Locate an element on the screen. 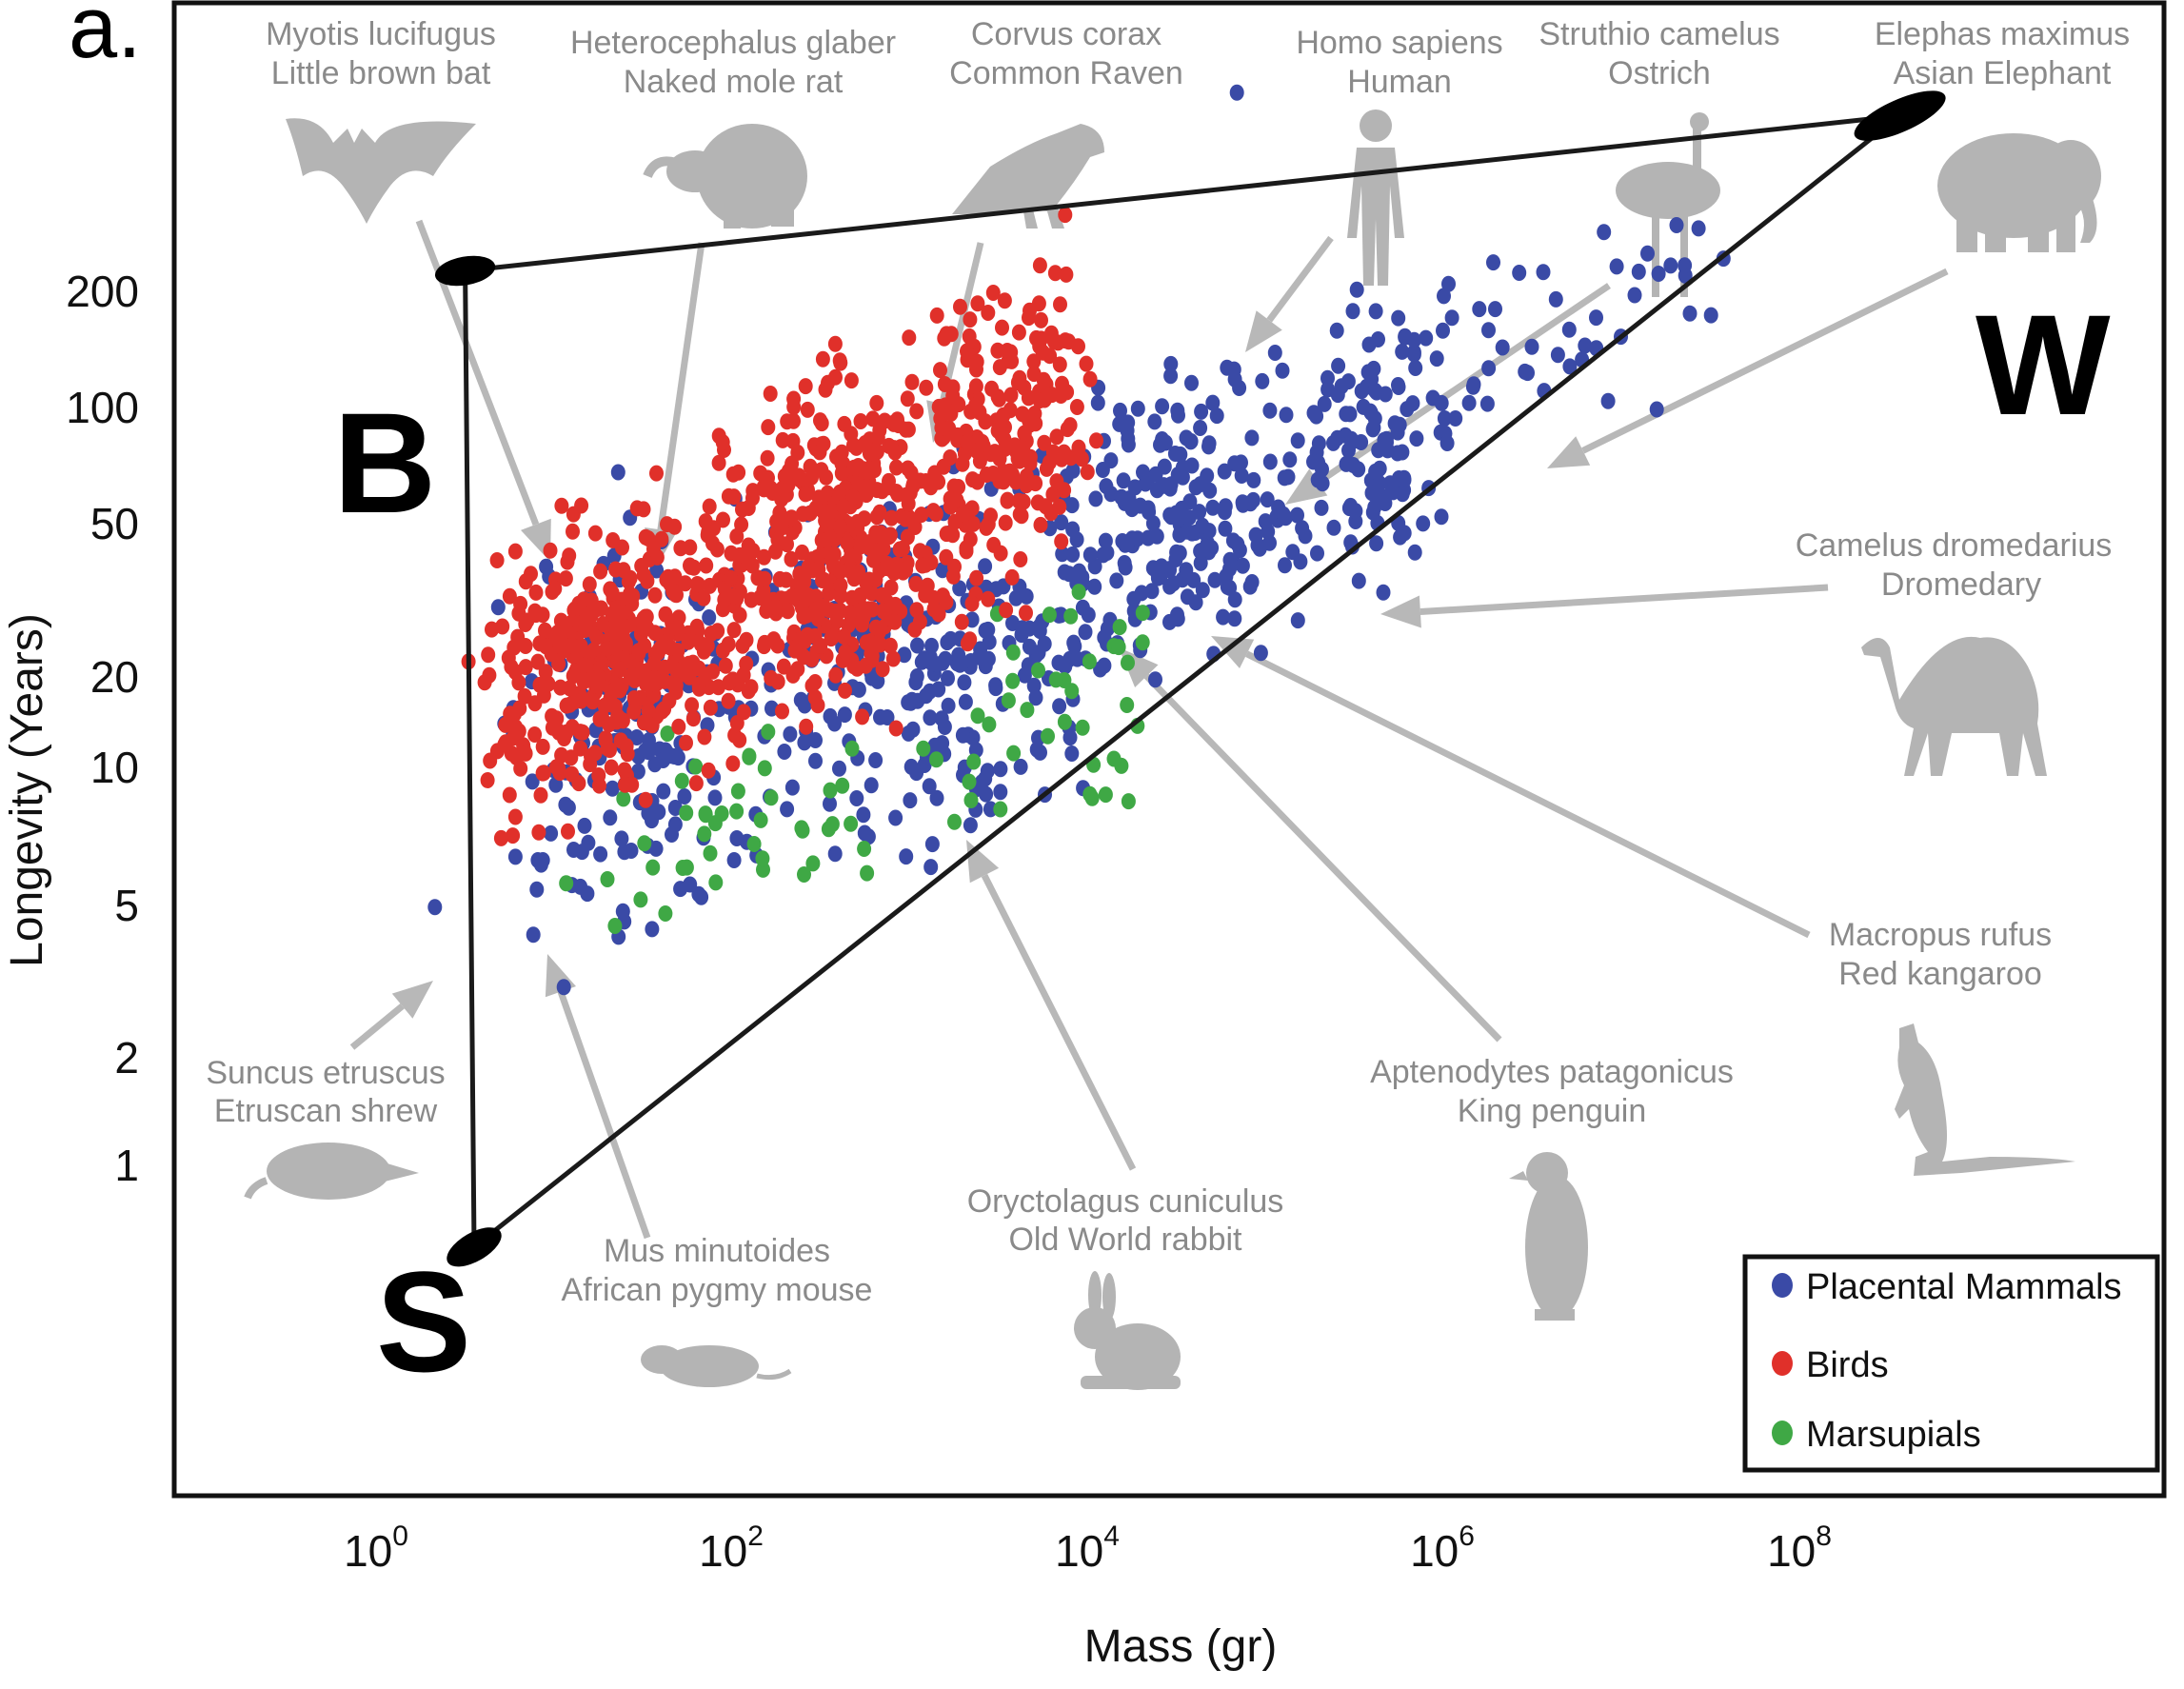 This screenshot has height=1689, width=2184. raven-silhouette is located at coordinates (1028, 176).